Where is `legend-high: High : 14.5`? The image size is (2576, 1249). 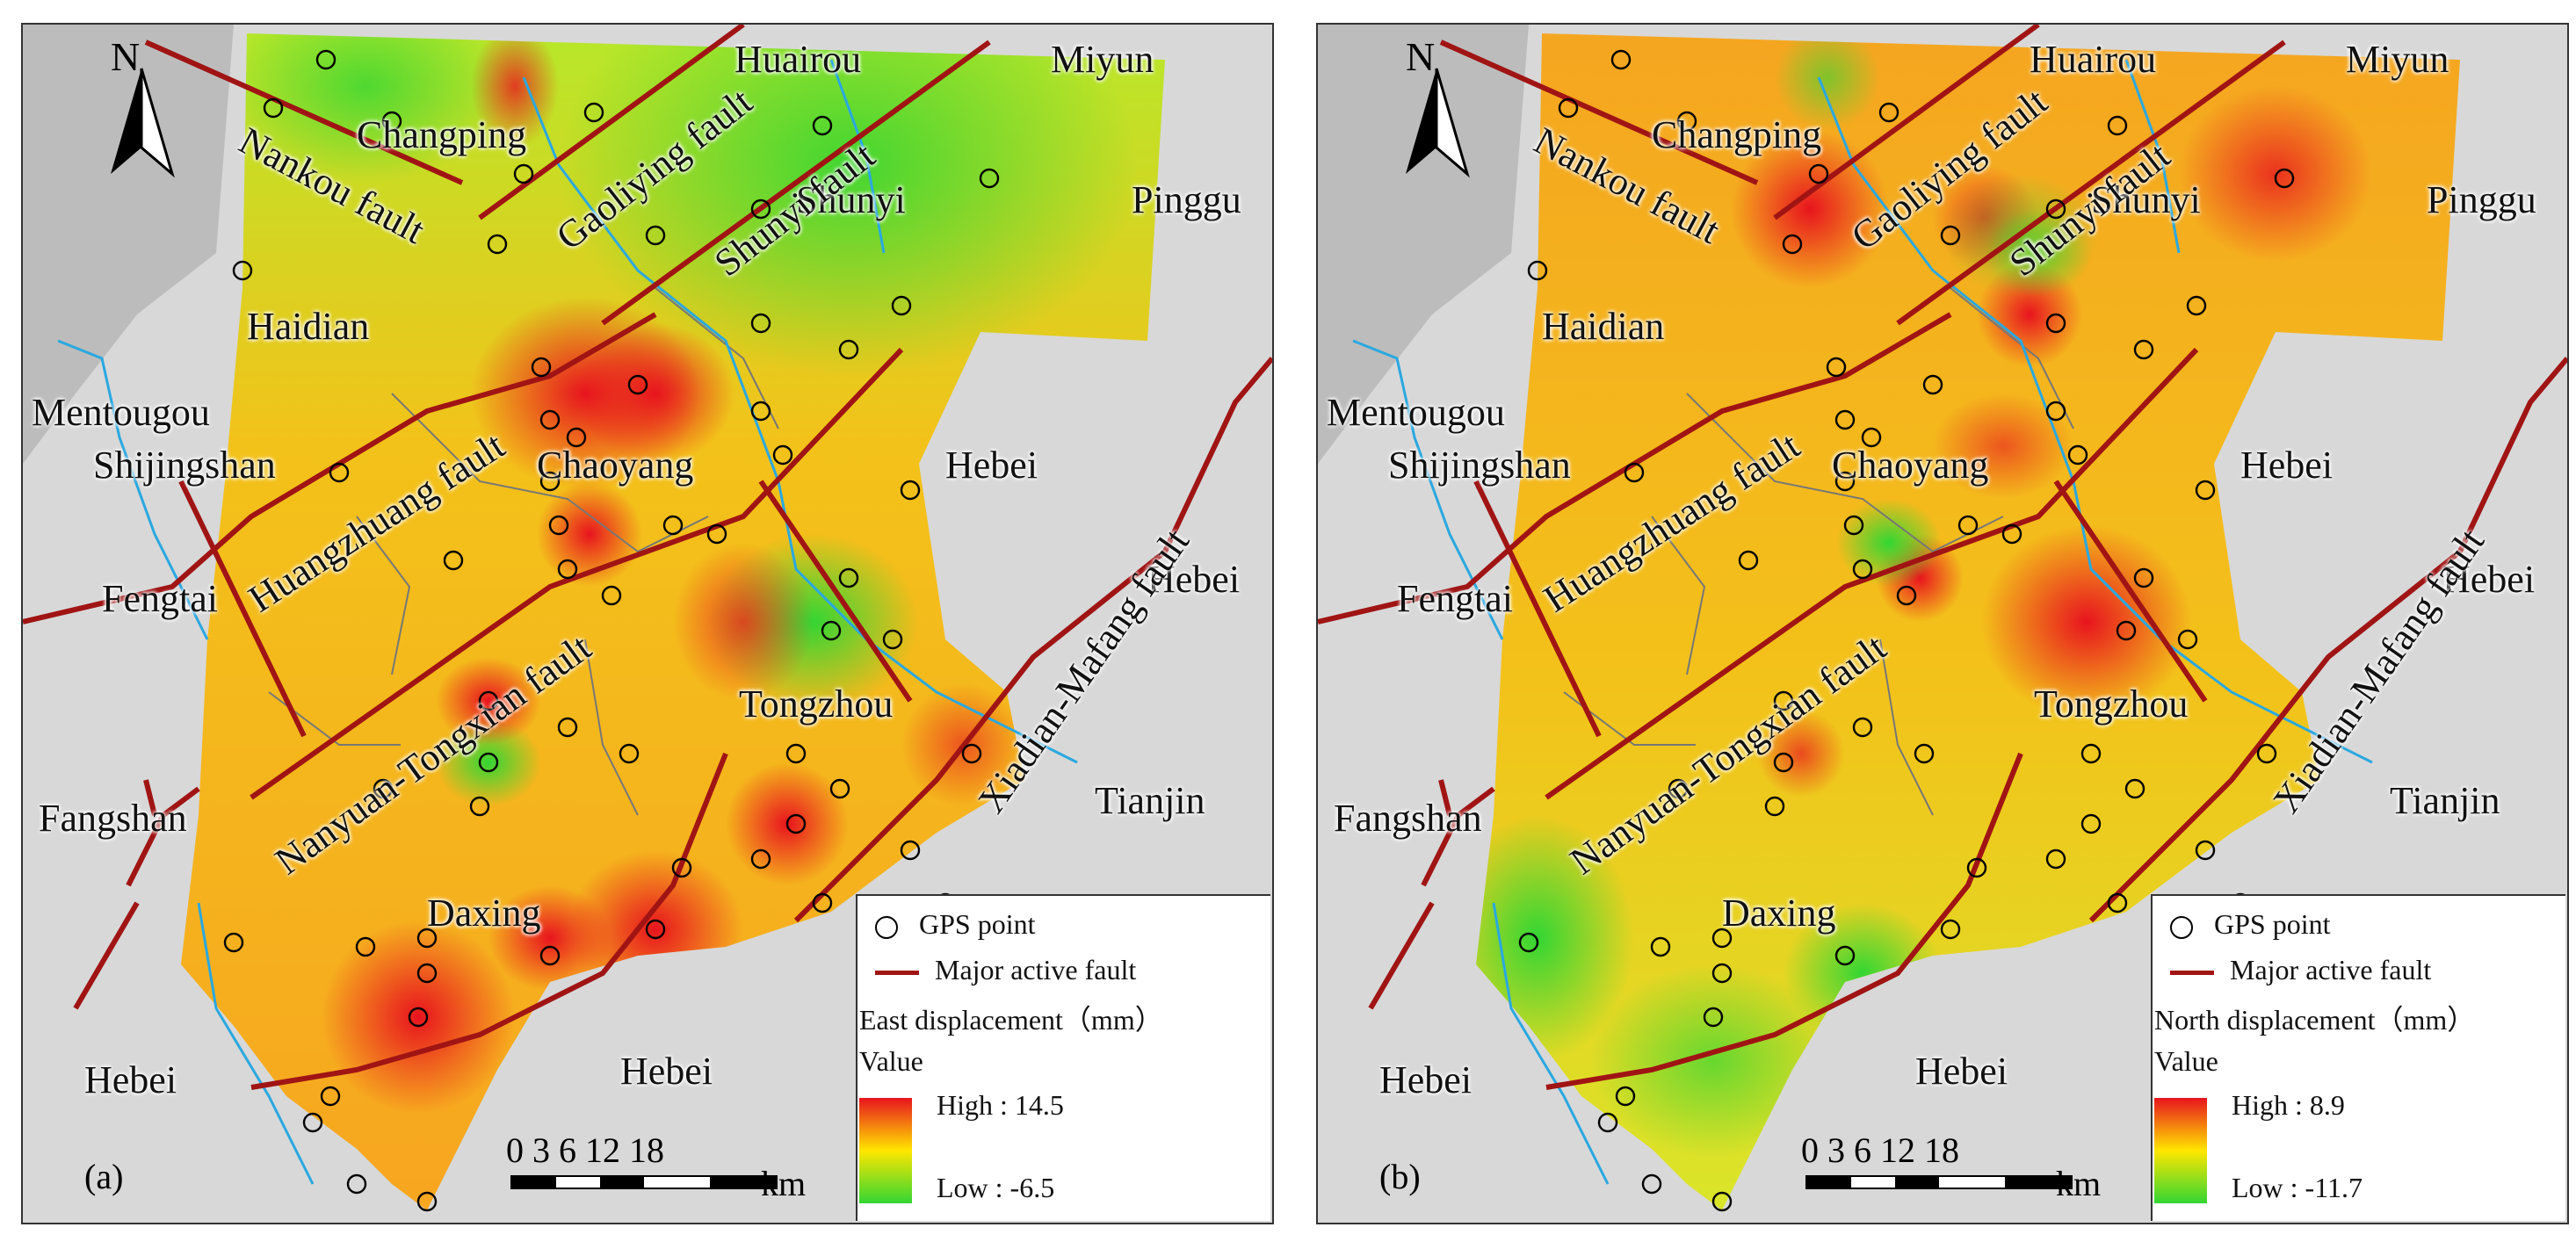 legend-high: High : 14.5 is located at coordinates (1000, 1105).